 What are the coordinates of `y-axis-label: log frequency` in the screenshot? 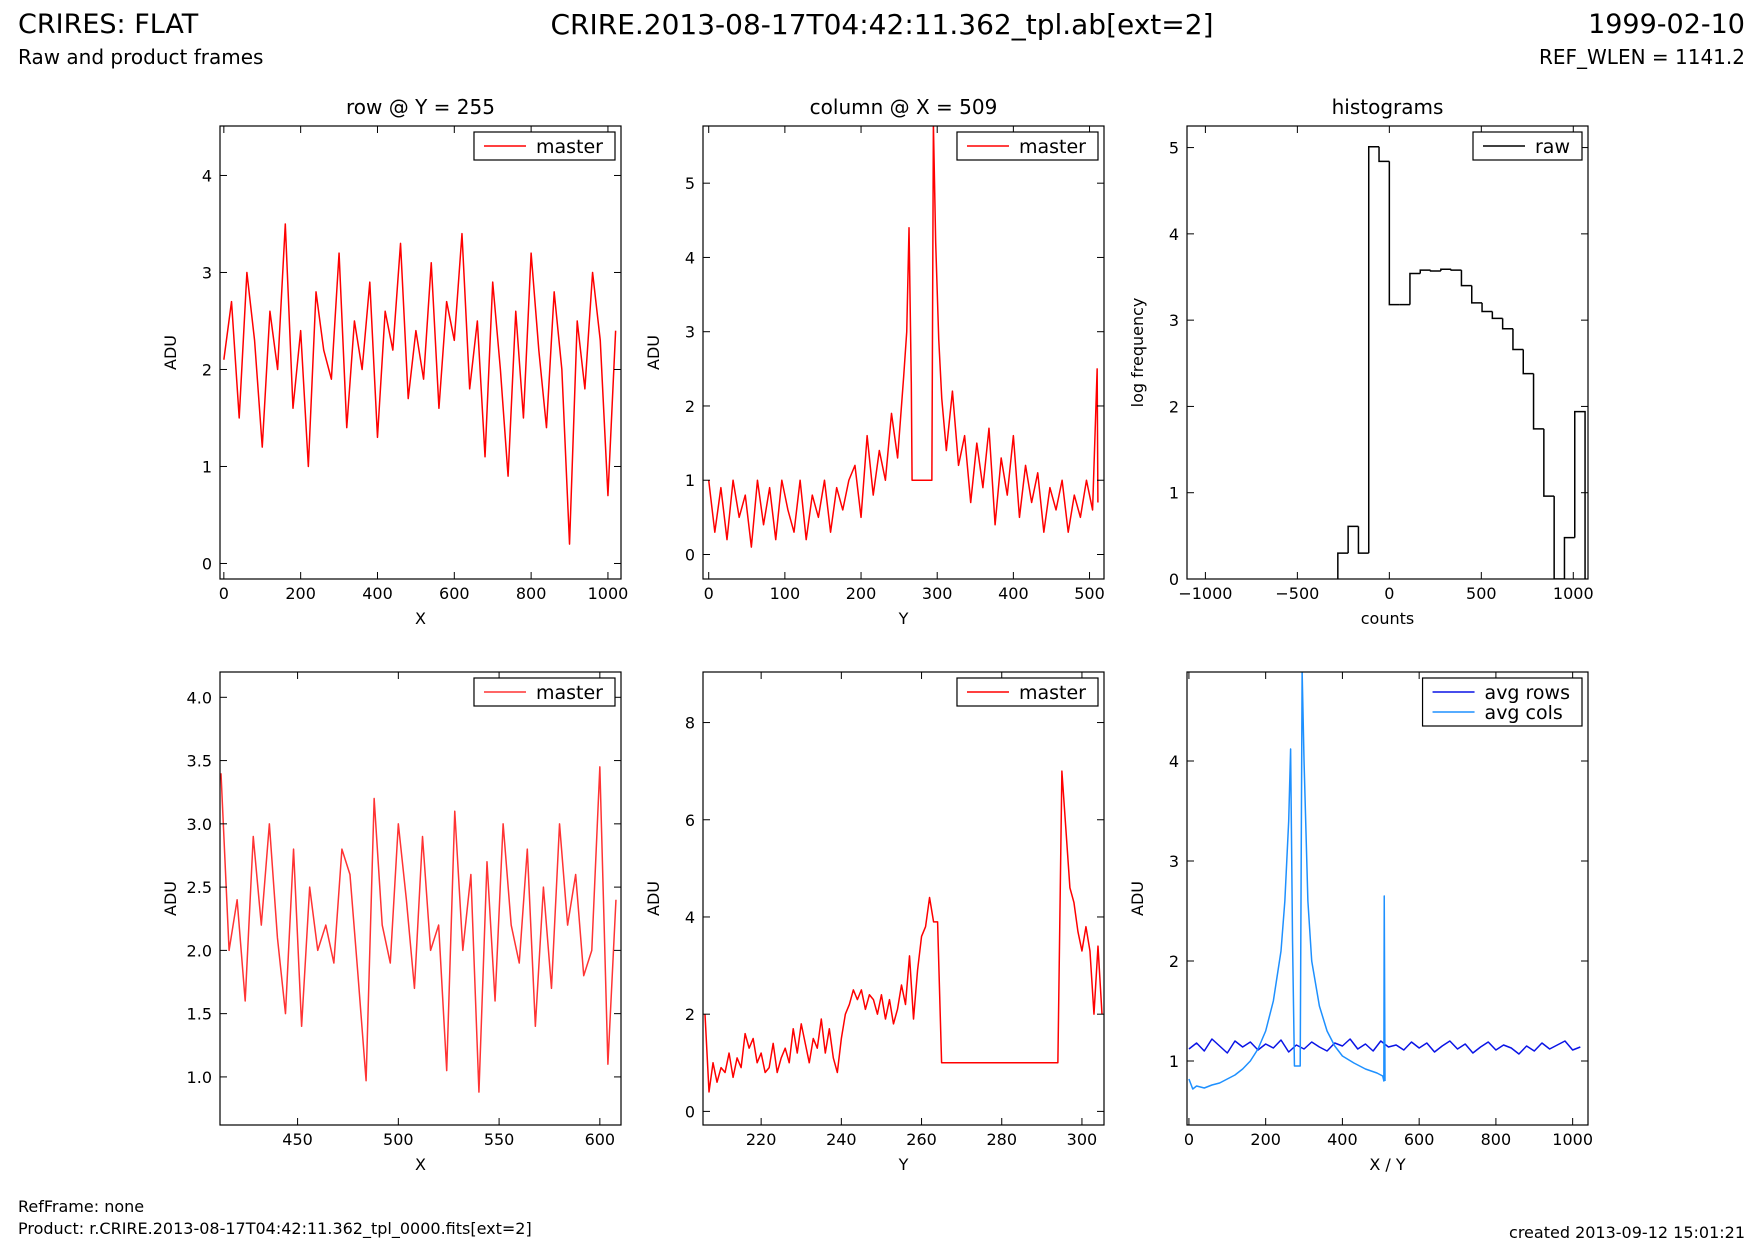 It's located at (1137, 353).